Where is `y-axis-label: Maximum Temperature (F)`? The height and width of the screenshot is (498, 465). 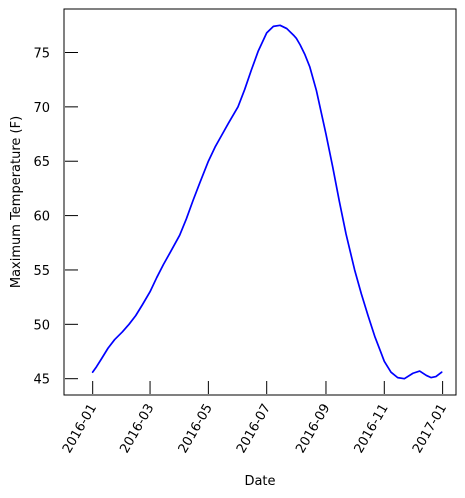
y-axis-label: Maximum Temperature (F) is located at coordinates (16, 202).